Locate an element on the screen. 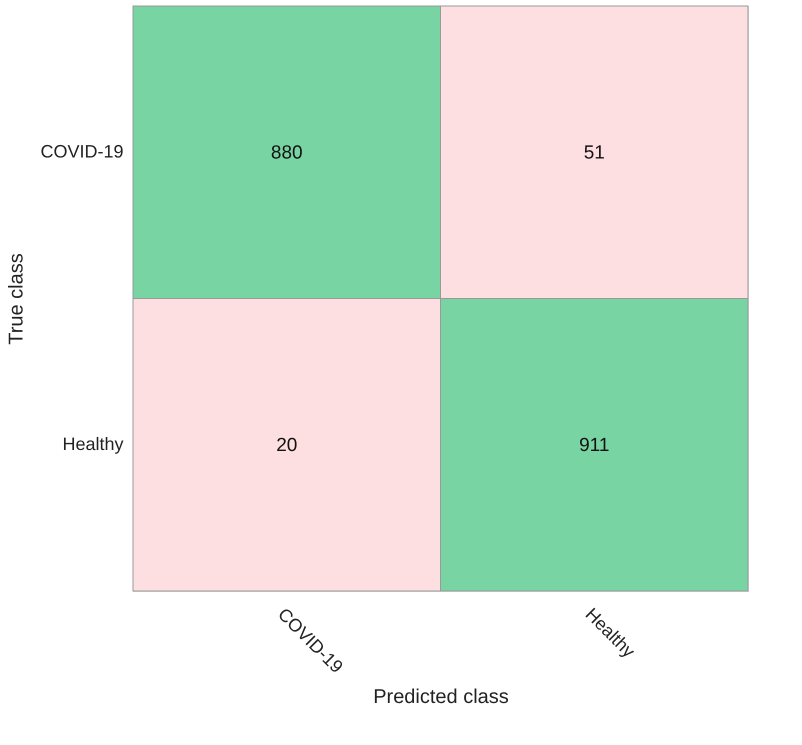 This screenshot has width=802, height=745. data-label: 51 is located at coordinates (594, 153).